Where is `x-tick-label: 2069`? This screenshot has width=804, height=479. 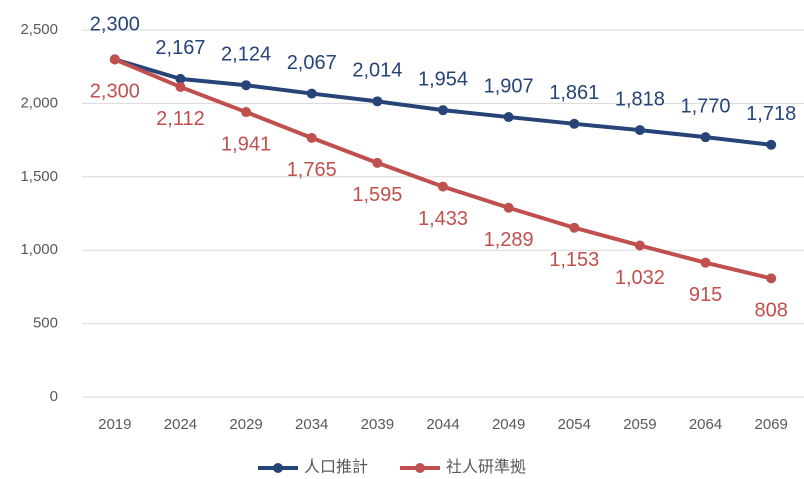
x-tick-label: 2069 is located at coordinates (770, 424).